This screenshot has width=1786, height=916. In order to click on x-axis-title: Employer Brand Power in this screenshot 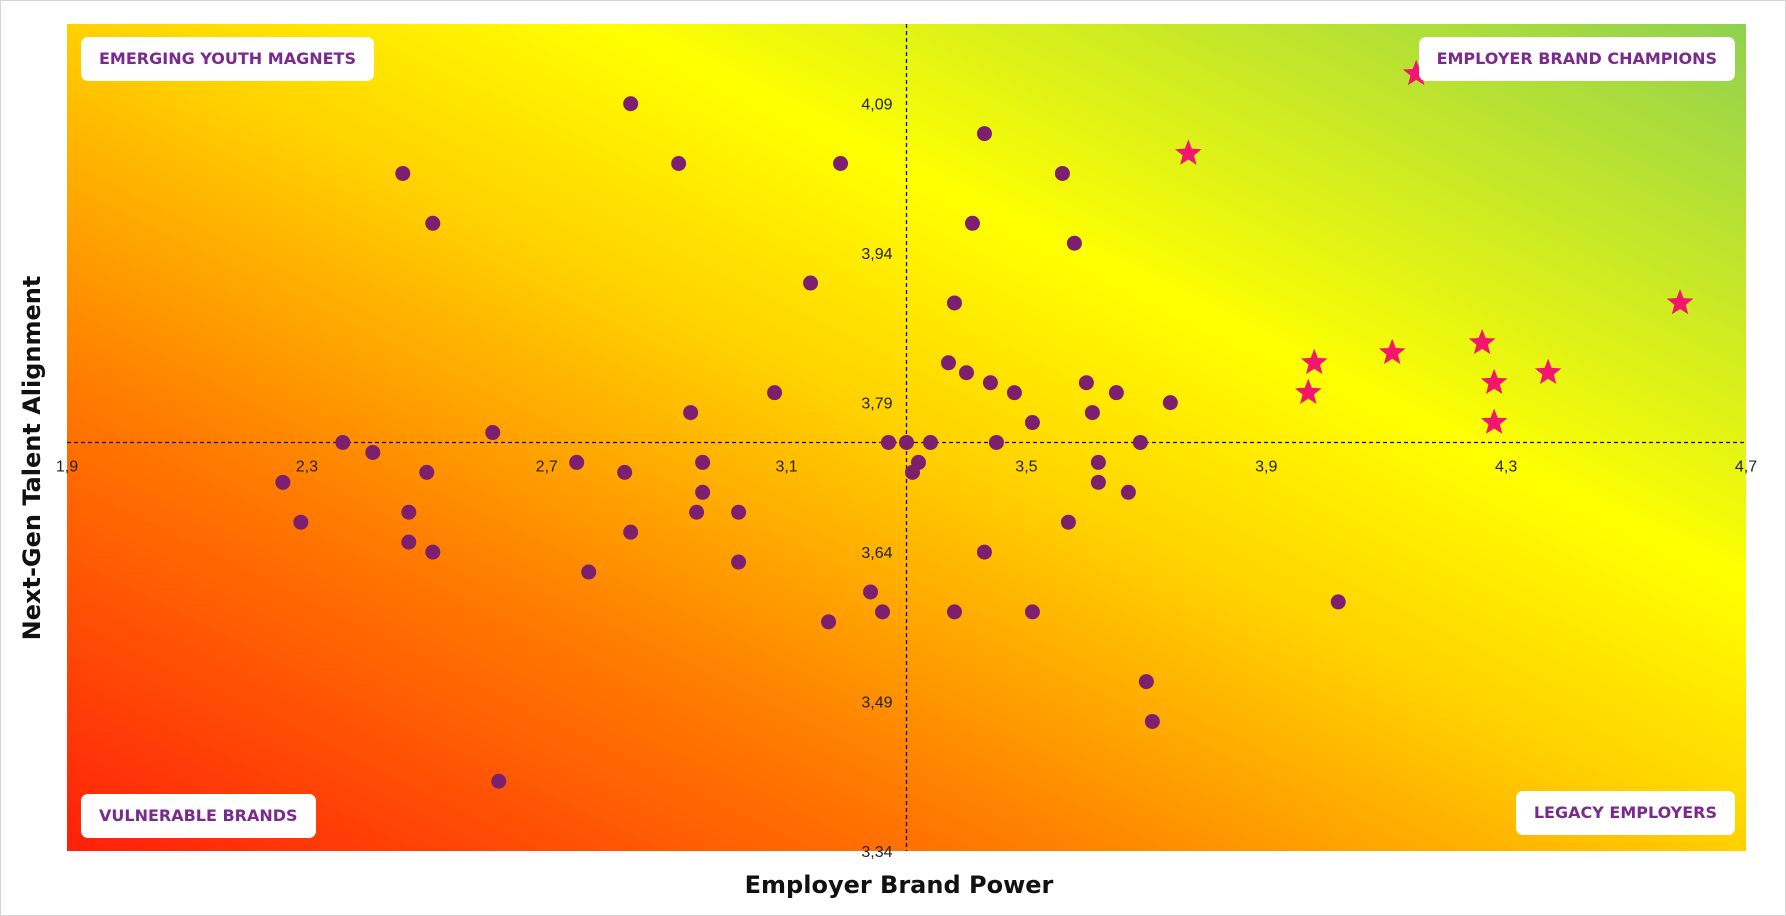, I will do `click(899, 885)`.